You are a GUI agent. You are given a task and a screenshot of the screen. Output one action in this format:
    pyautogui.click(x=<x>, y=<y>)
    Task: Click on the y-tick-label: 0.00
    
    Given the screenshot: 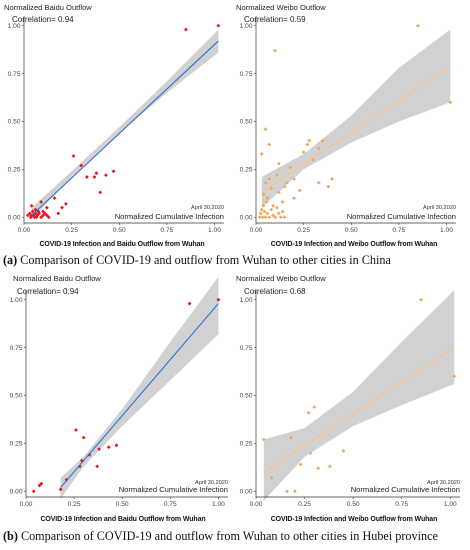 What is the action you would take?
    pyautogui.click(x=16, y=491)
    